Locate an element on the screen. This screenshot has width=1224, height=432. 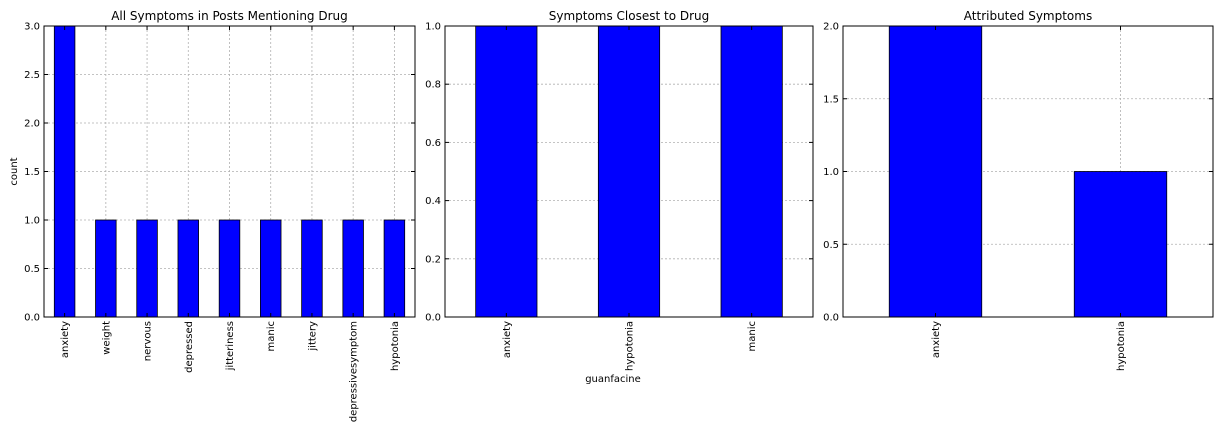
bar-jittery is located at coordinates (312, 268).